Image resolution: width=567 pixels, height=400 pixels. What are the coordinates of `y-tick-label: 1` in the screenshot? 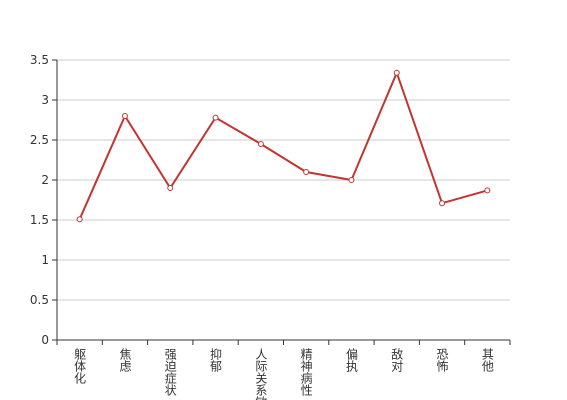 It's located at (45, 260).